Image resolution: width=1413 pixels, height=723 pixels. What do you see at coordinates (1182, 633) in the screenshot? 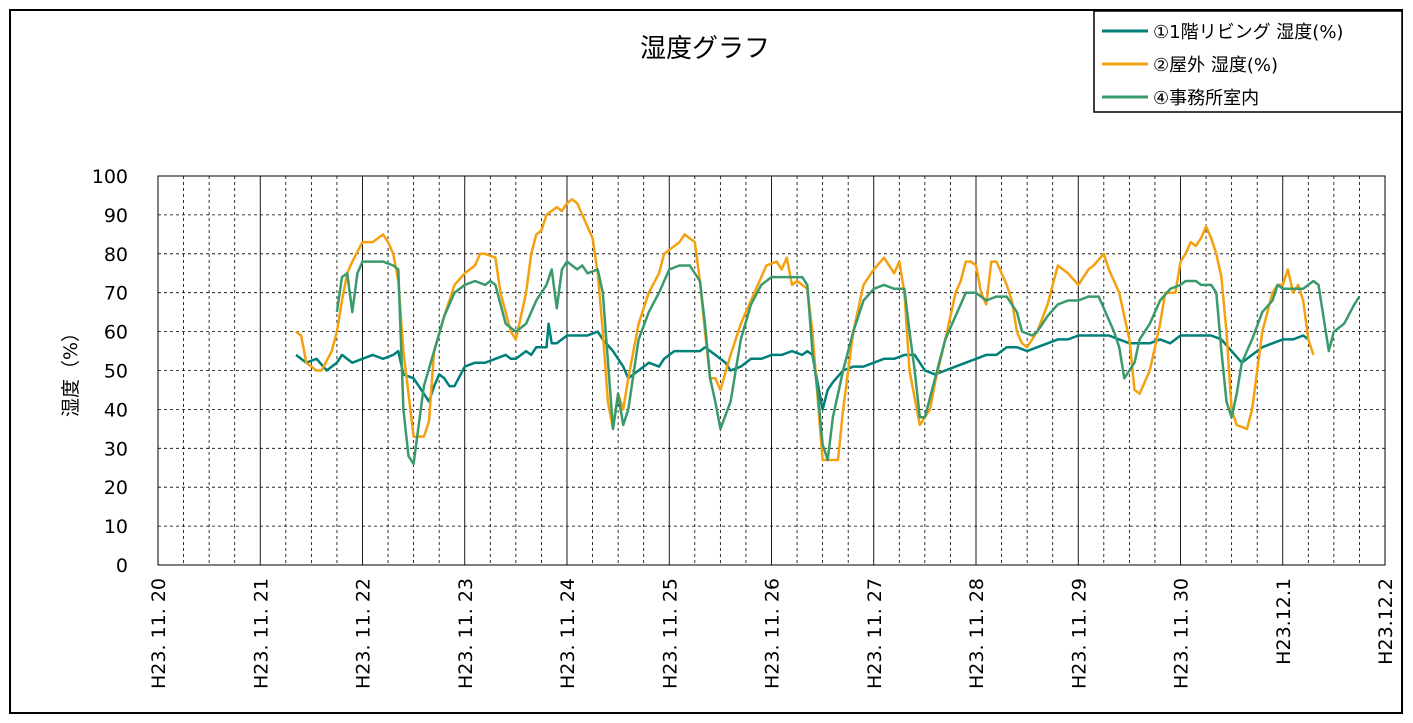
I see `x-tick-label: H23. 11. 30` at bounding box center [1182, 633].